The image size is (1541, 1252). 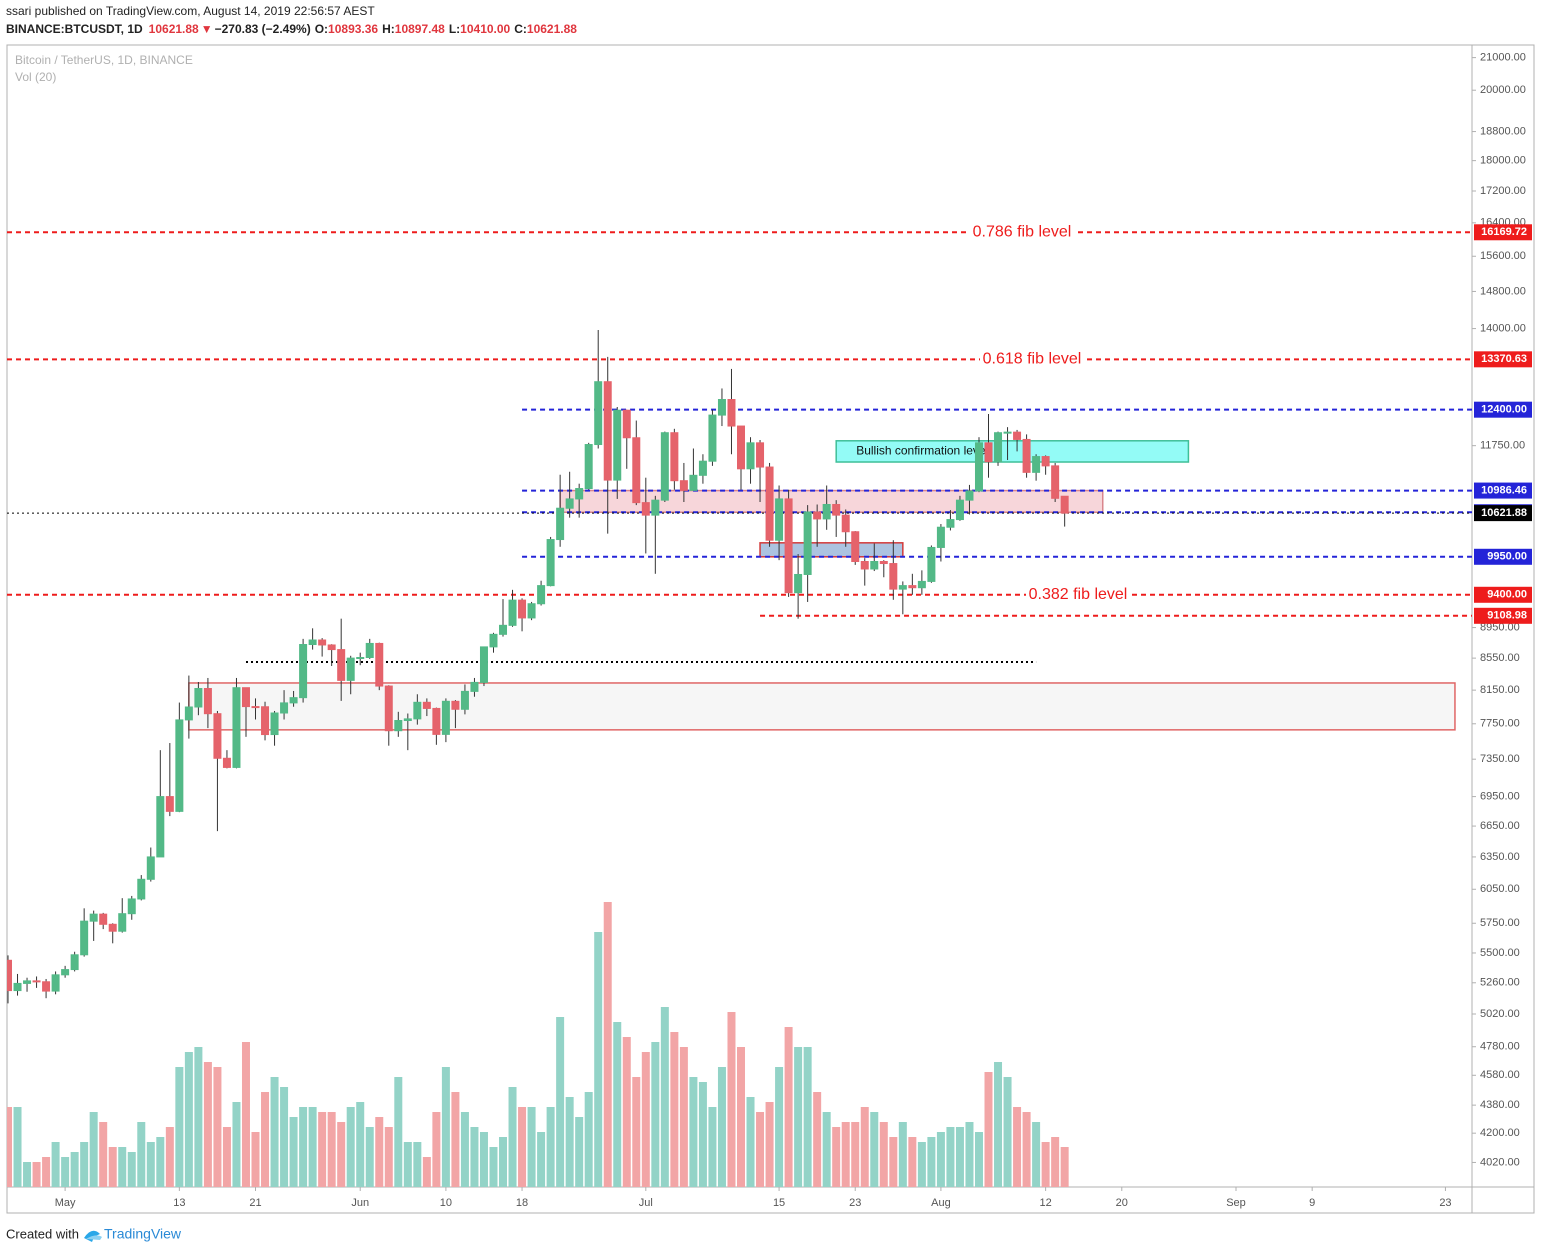 I want to click on ohlc-key: L:, so click(x=454, y=29).